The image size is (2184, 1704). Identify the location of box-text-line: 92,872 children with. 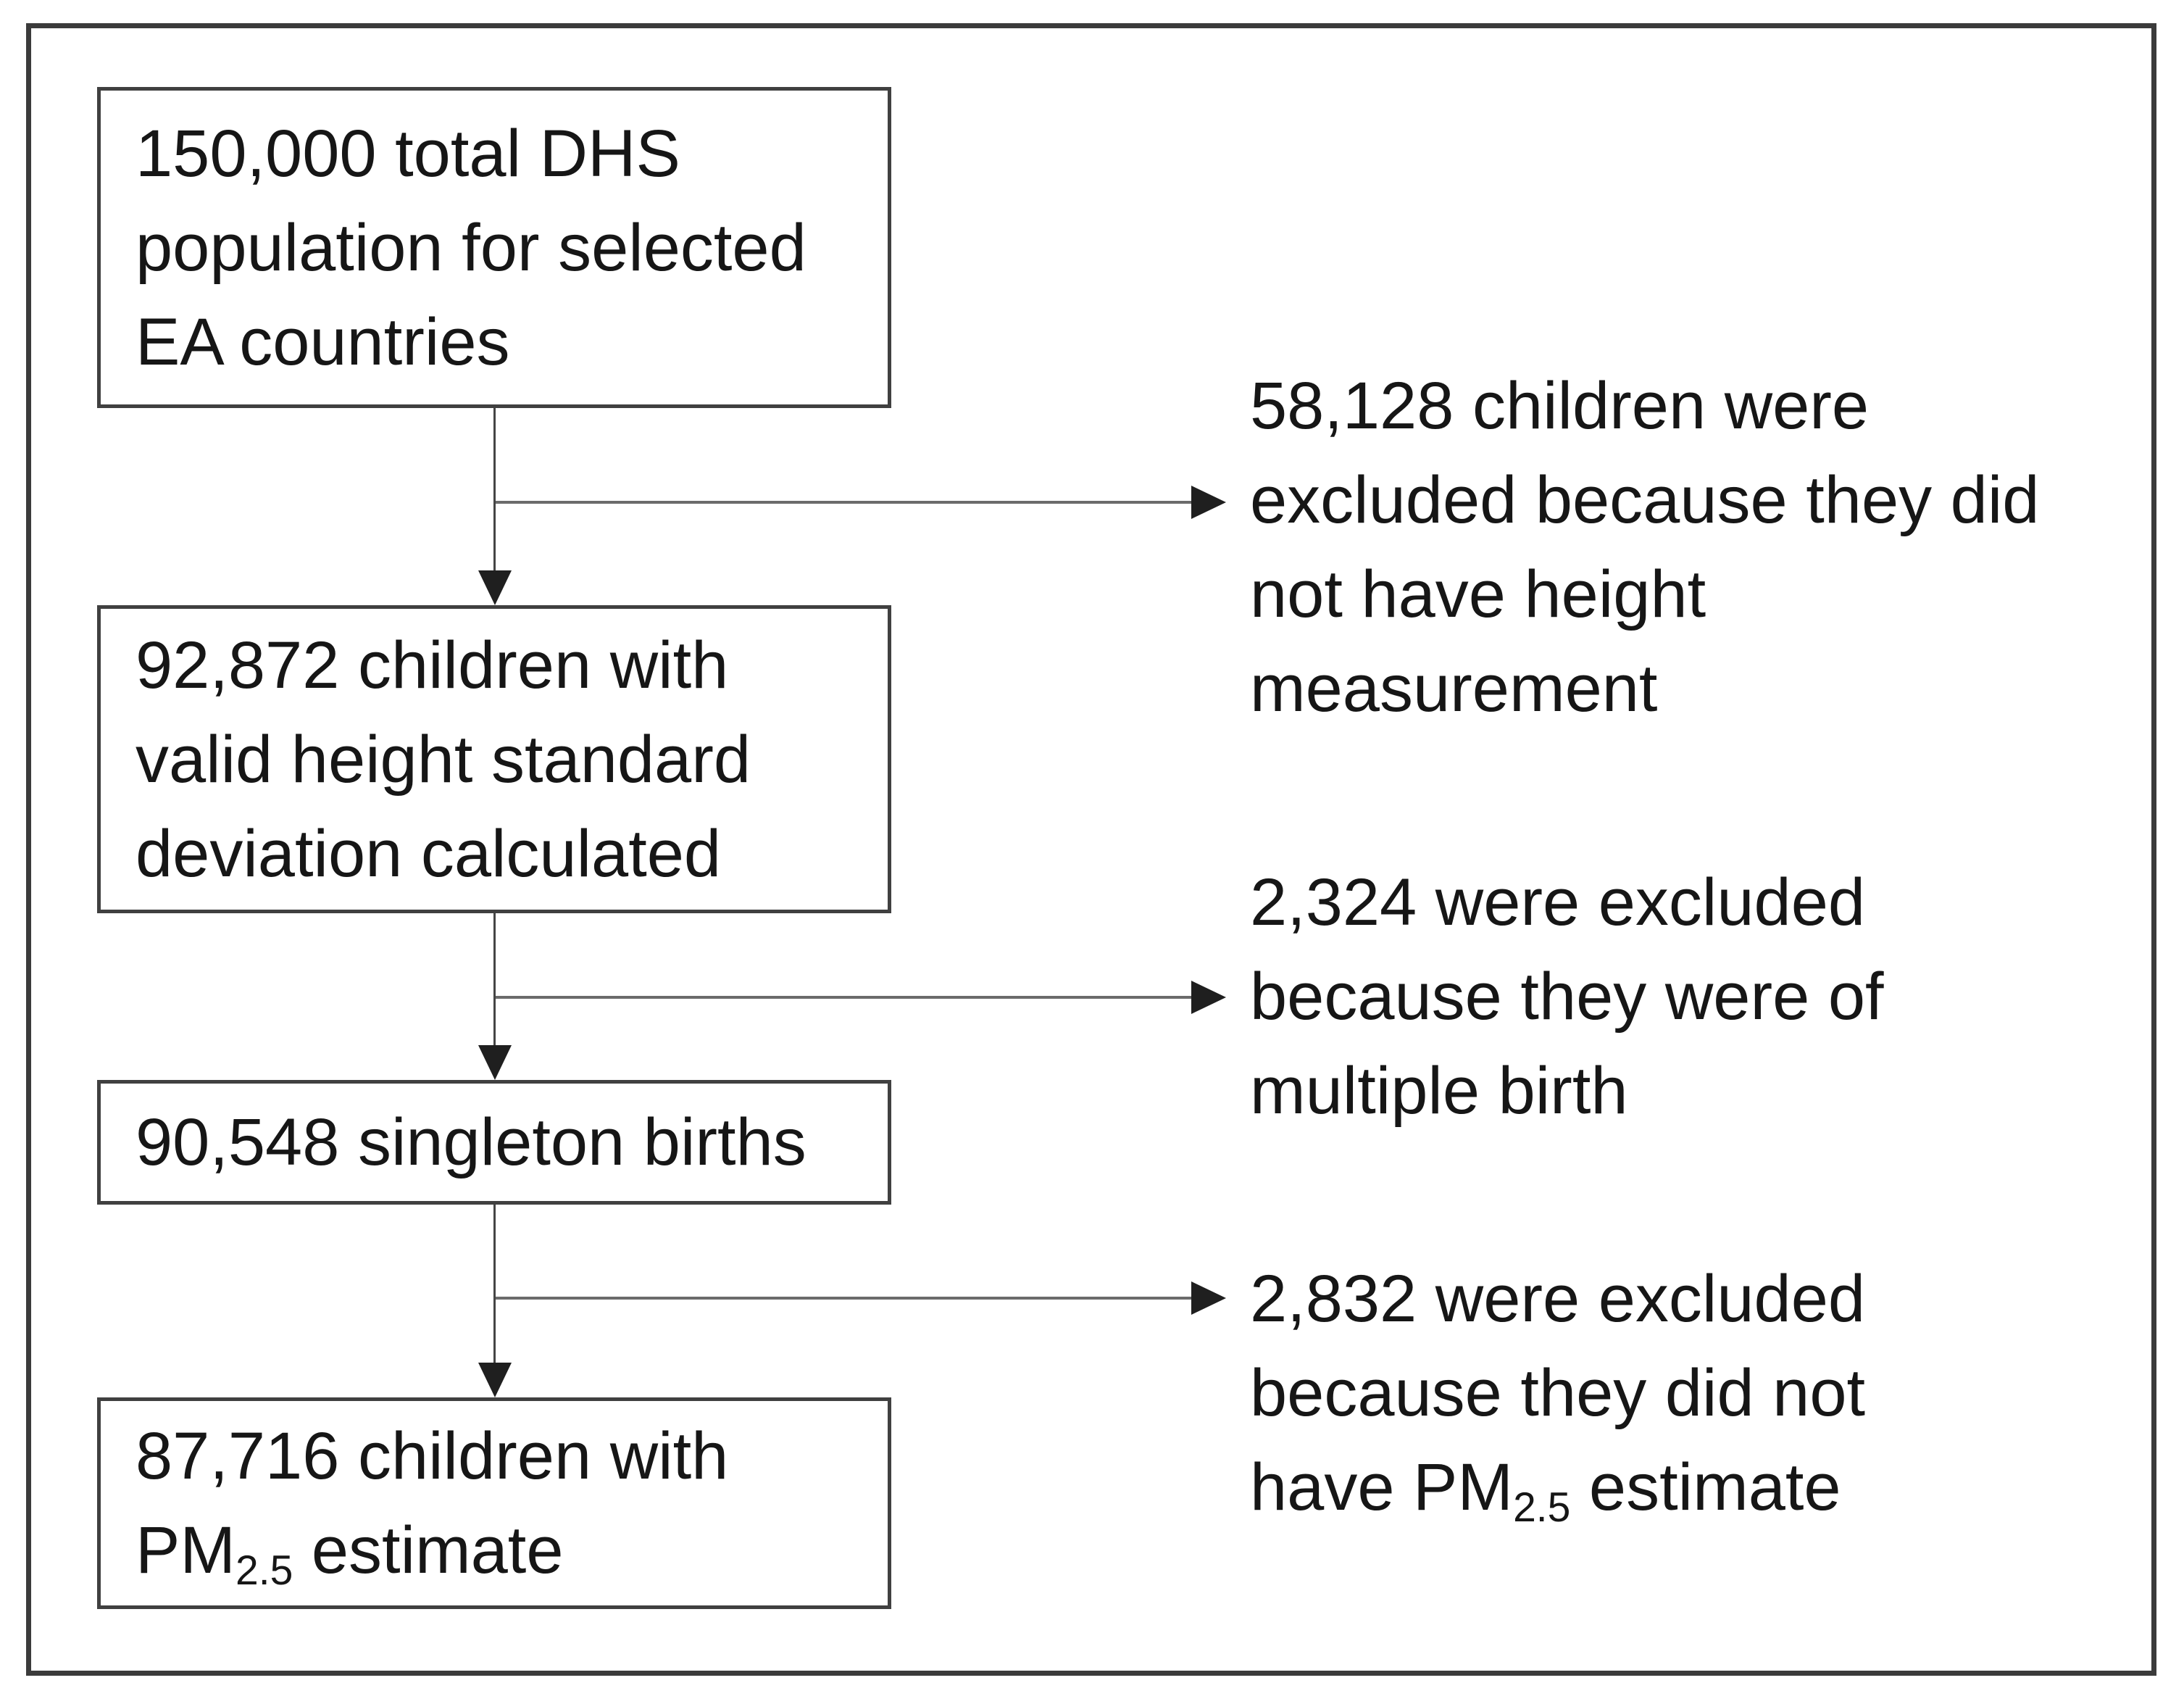
(433, 665).